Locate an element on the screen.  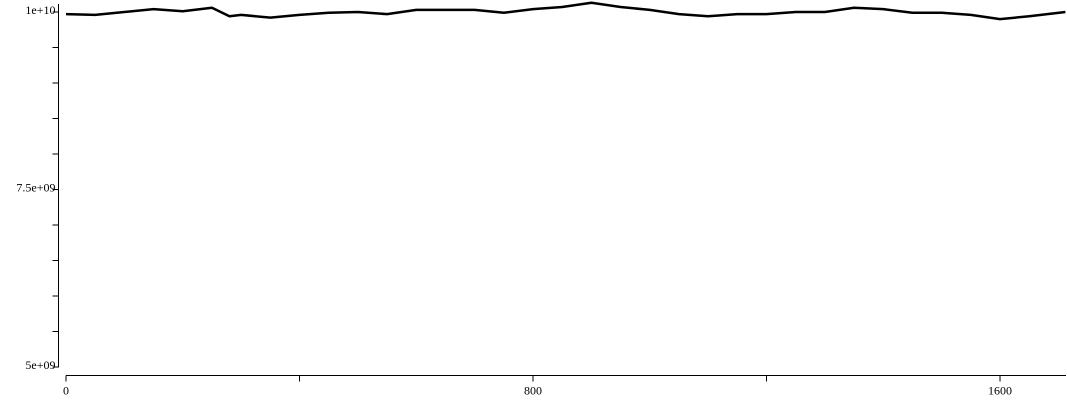
x-tick-label: 1600 is located at coordinates (1000, 390).